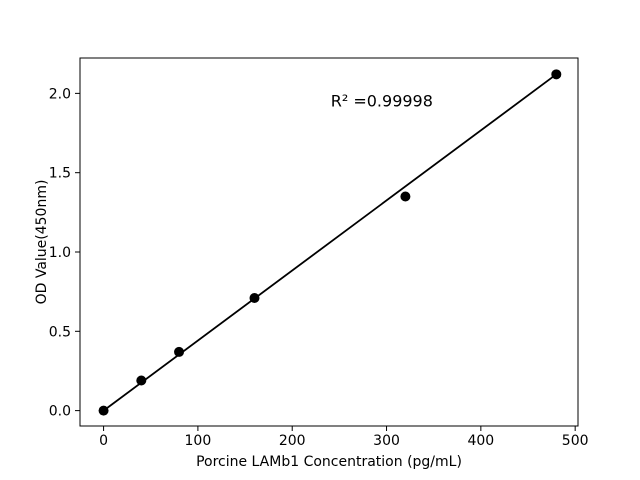 This screenshot has width=640, height=480. What do you see at coordinates (60, 174) in the screenshot?
I see `y-tick-label: 1.5` at bounding box center [60, 174].